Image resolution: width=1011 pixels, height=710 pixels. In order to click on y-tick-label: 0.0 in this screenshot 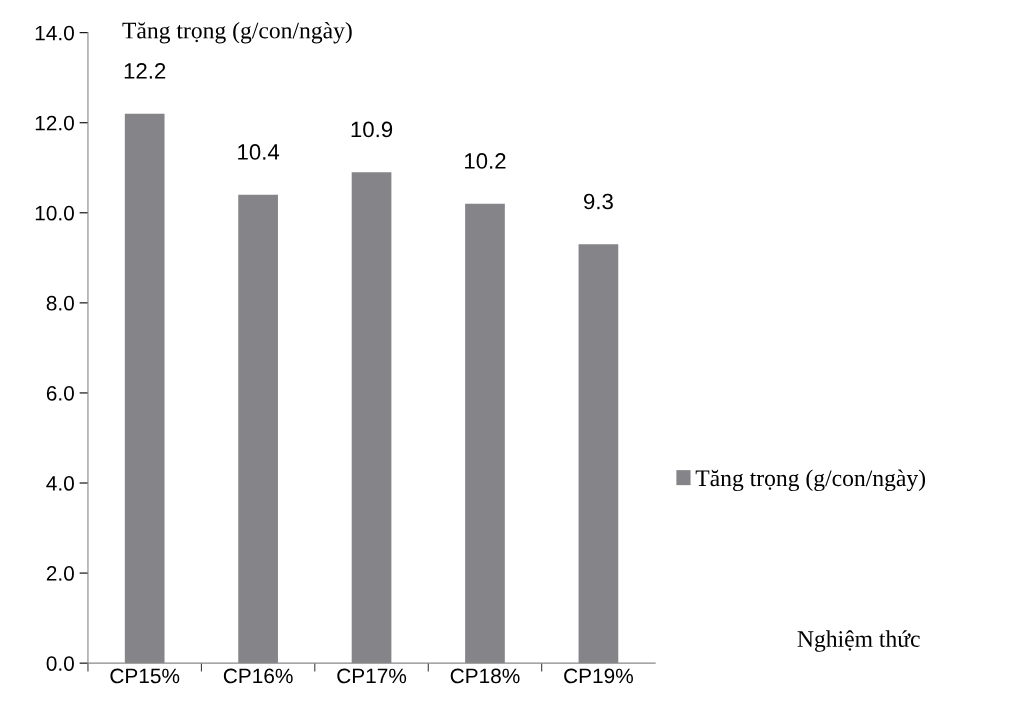, I will do `click(60, 663)`.